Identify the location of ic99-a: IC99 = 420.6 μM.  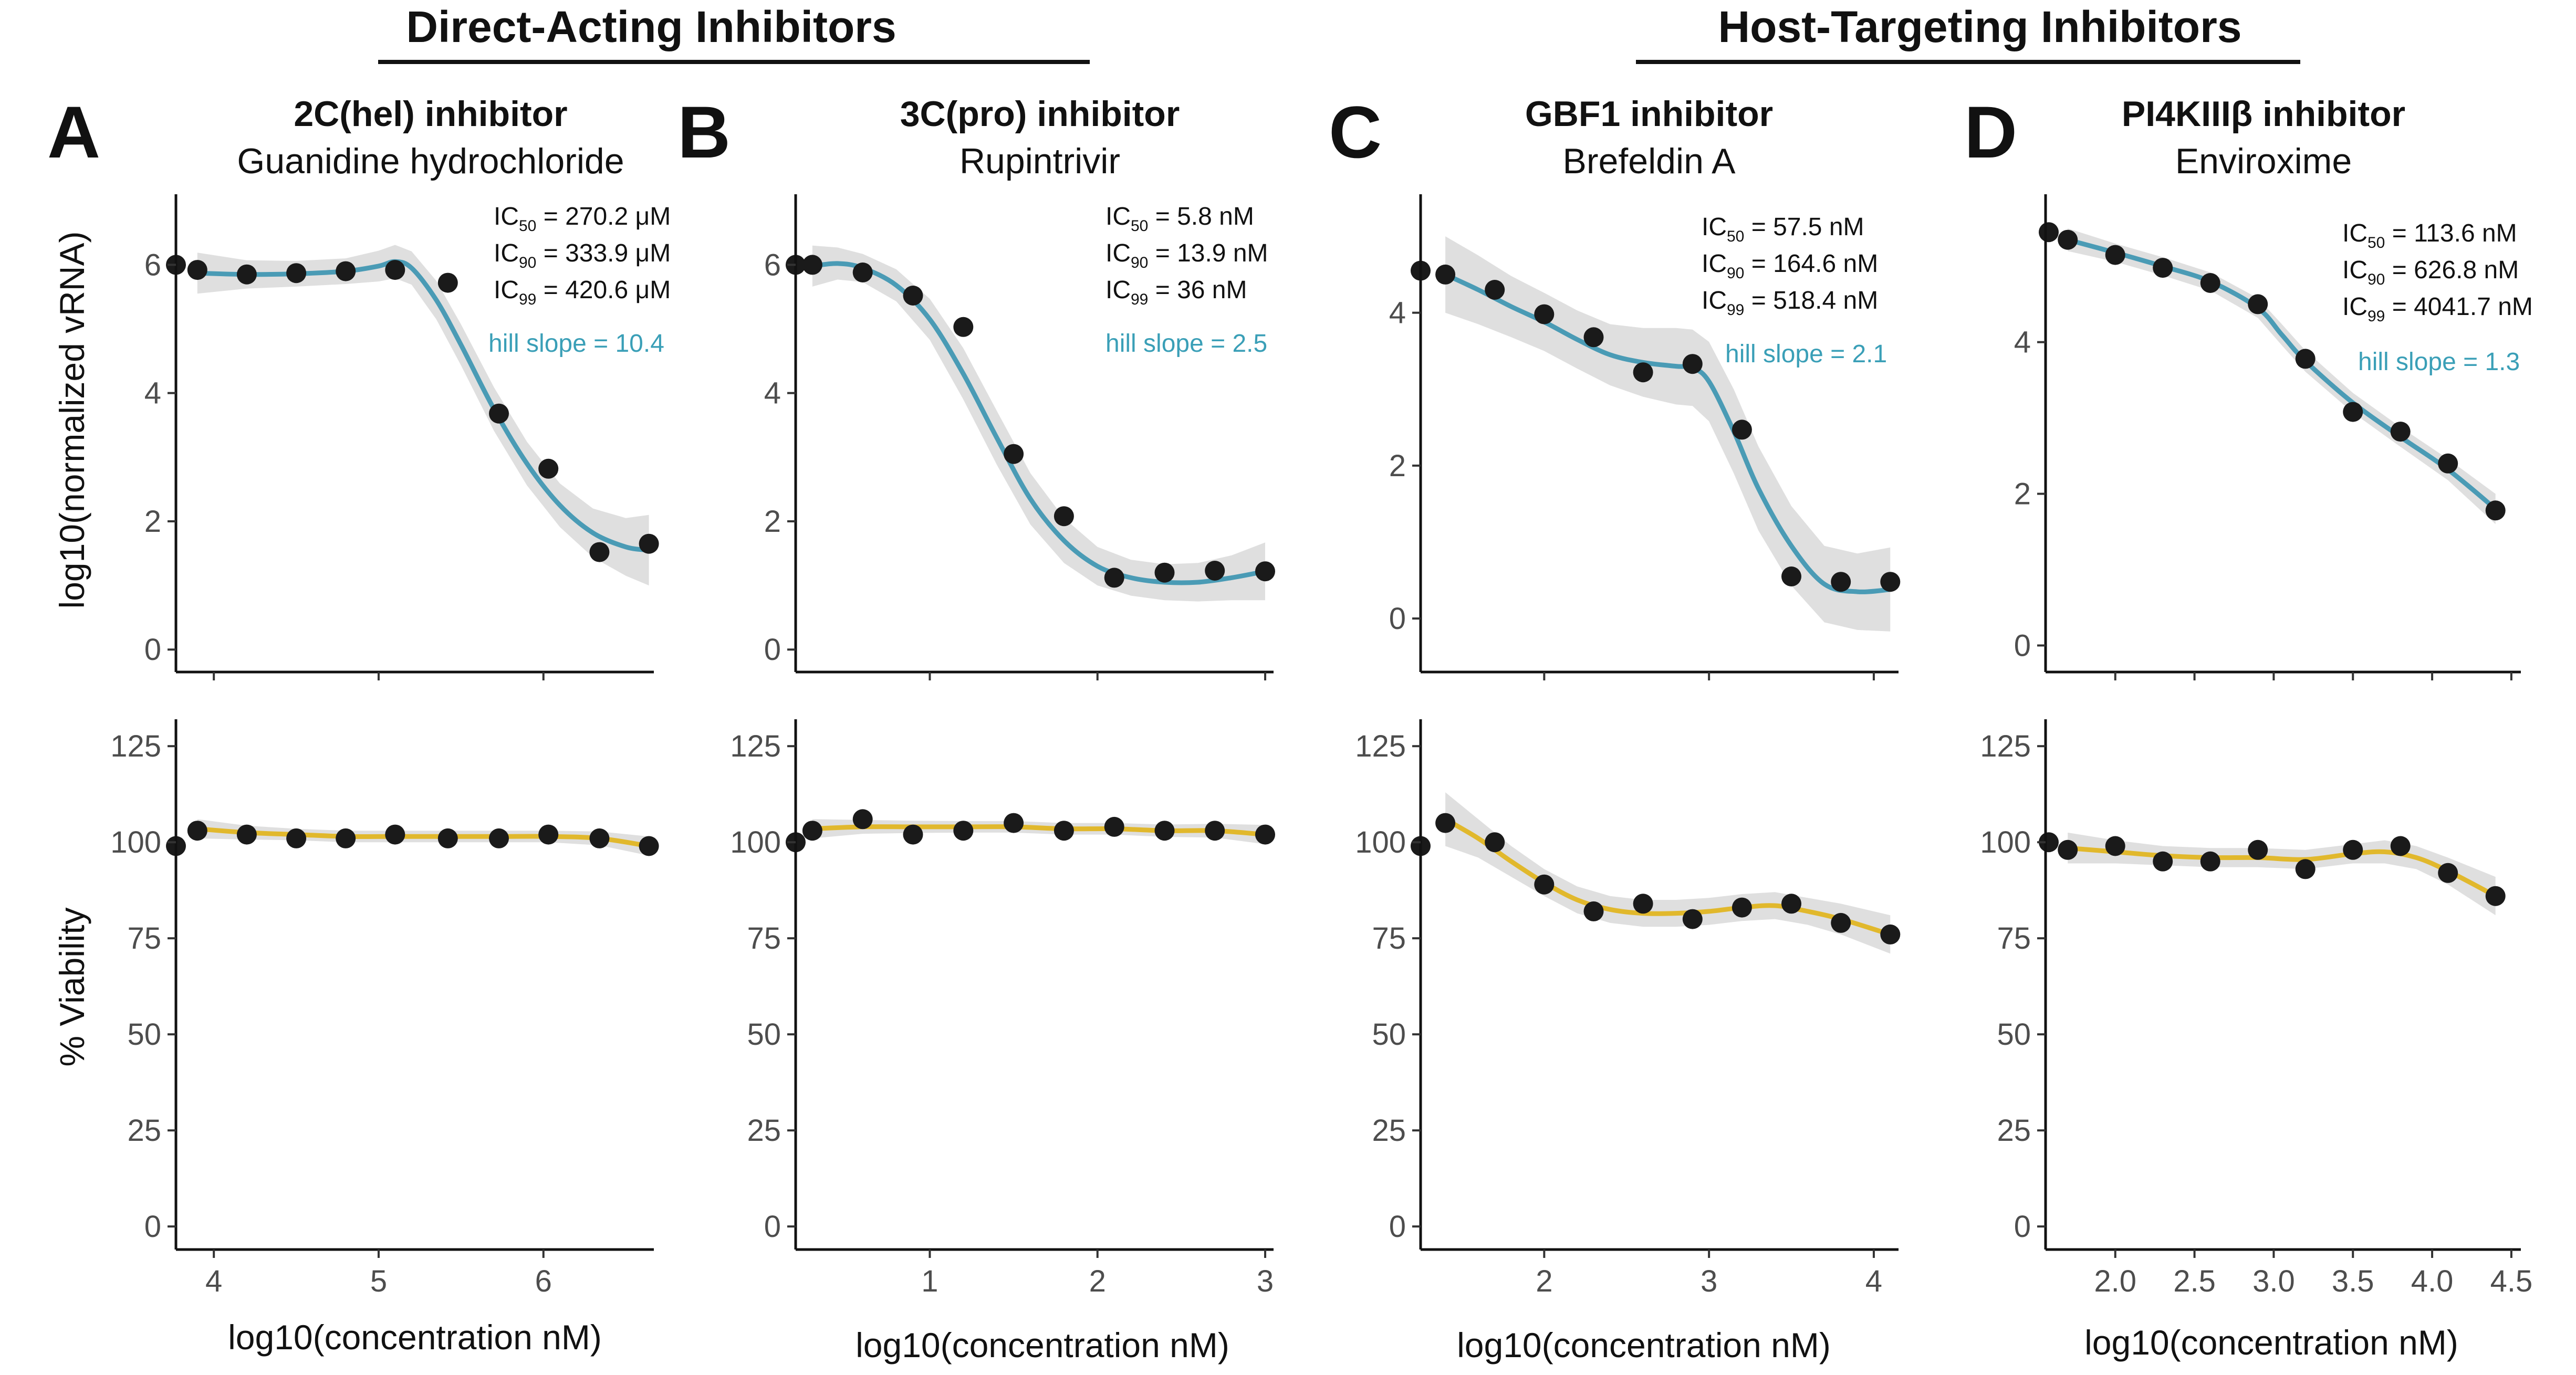
(582, 292).